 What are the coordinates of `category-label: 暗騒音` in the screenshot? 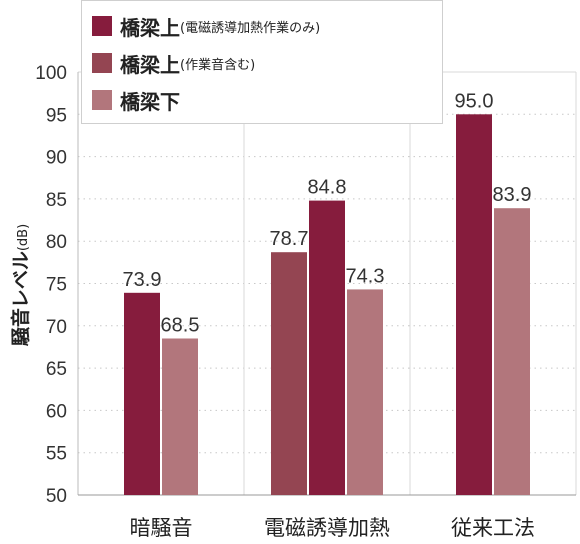 It's located at (161, 528).